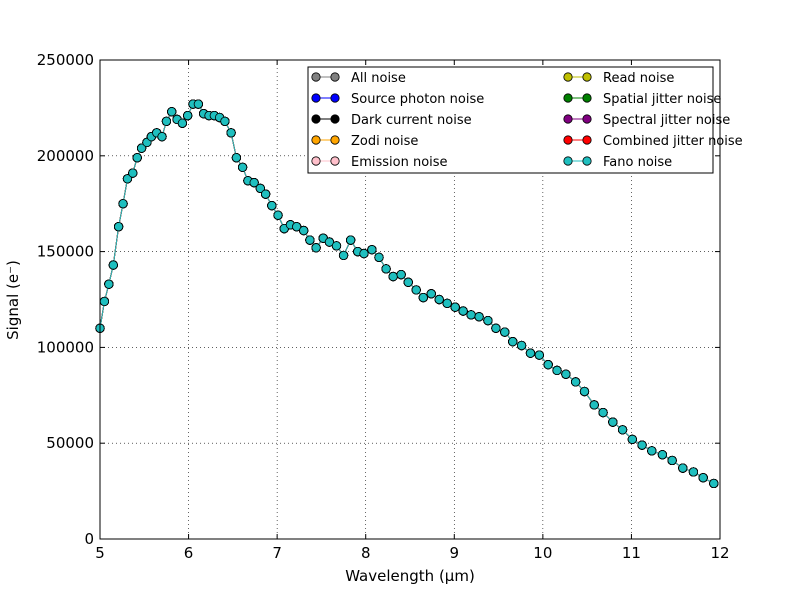 Image resolution: width=800 pixels, height=600 pixels. Describe the element at coordinates (631, 553) in the screenshot. I see `x-tick-label: 11` at that location.